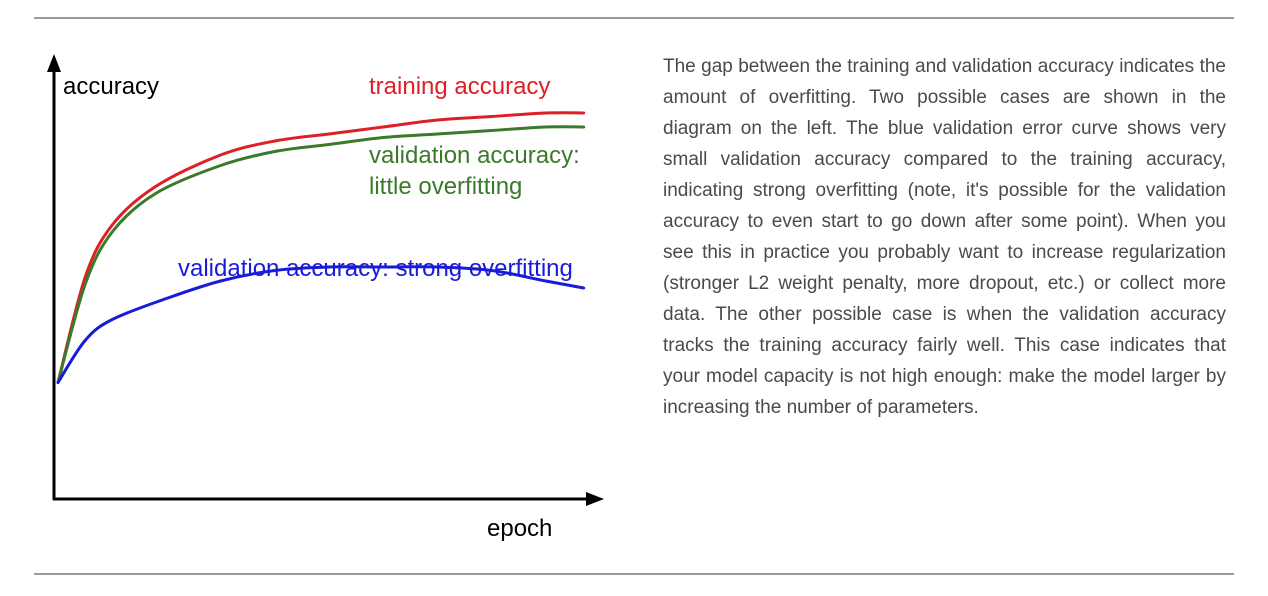 The image size is (1268, 596). I want to click on y-axis-label: accuracy, so click(111, 86).